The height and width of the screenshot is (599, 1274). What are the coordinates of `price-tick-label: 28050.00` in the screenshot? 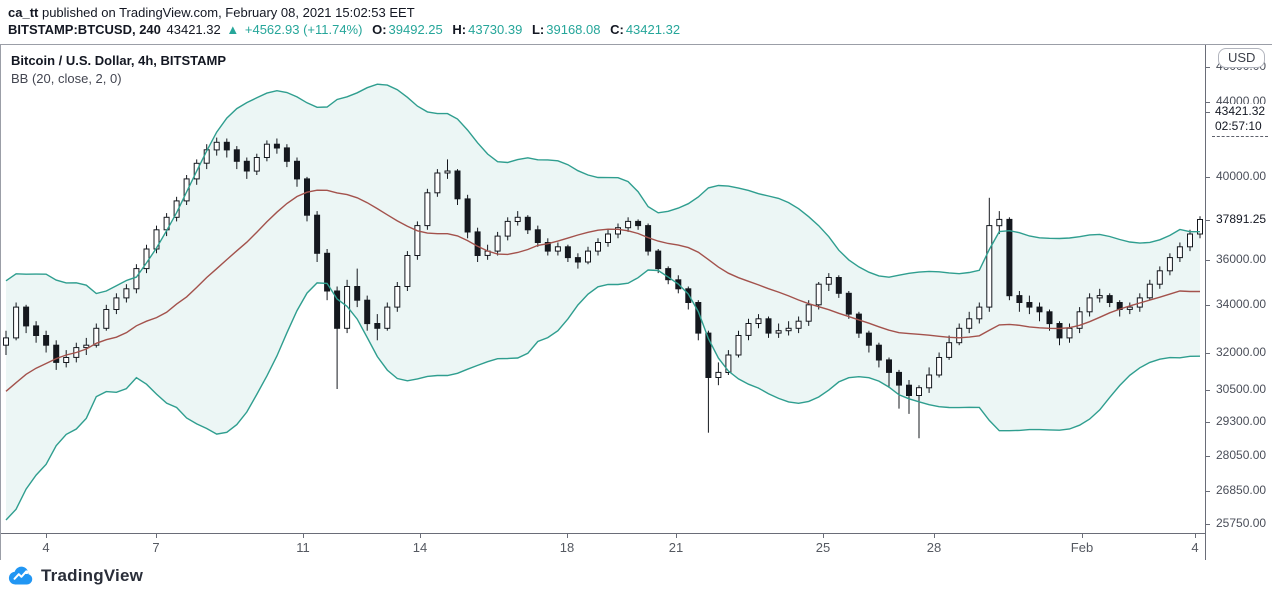 It's located at (1241, 455).